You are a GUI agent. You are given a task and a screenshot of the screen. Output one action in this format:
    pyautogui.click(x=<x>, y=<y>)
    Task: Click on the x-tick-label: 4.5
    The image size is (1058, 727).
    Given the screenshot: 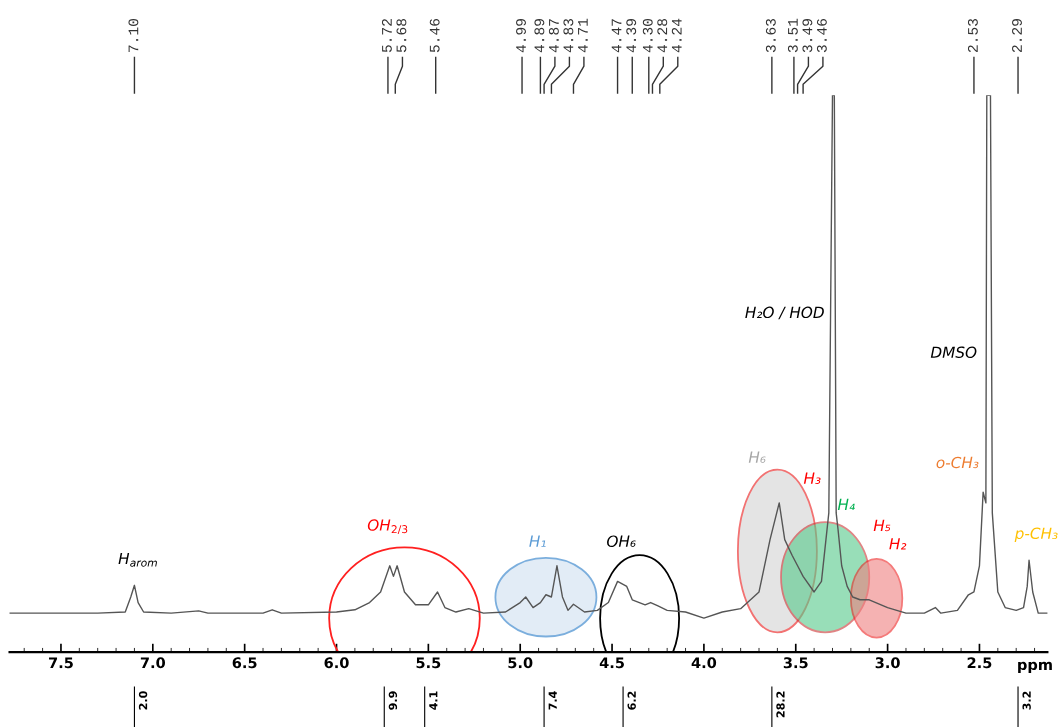 What is the action you would take?
    pyautogui.click(x=611, y=663)
    